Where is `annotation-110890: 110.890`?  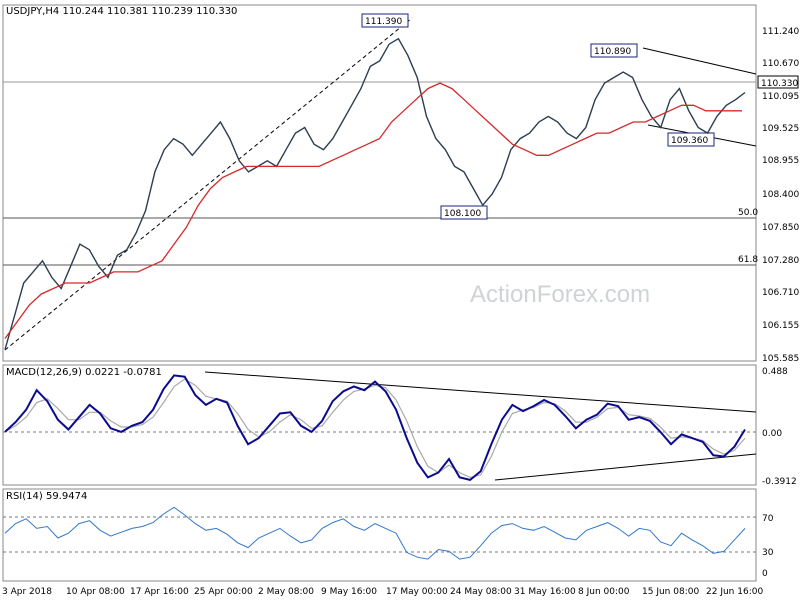
annotation-110890: 110.890 is located at coordinates (612, 52).